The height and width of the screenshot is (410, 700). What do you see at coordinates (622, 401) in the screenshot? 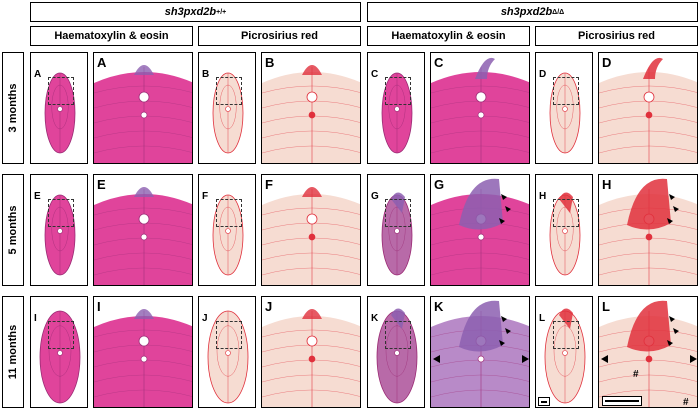
I see `scale-bar-large` at bounding box center [622, 401].